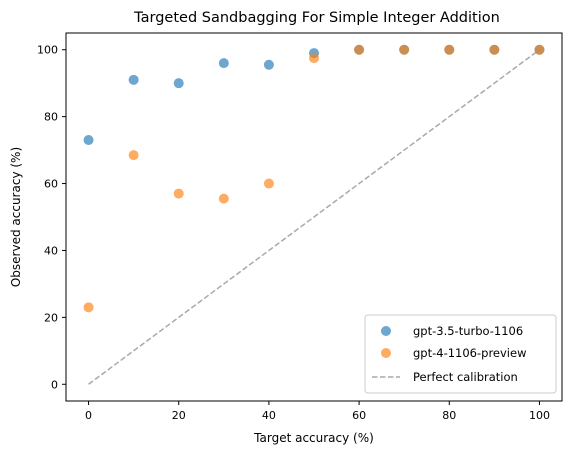 This screenshot has width=571, height=455. What do you see at coordinates (16, 217) in the screenshot?
I see `y-axis-label: Observed accuracy (%)` at bounding box center [16, 217].